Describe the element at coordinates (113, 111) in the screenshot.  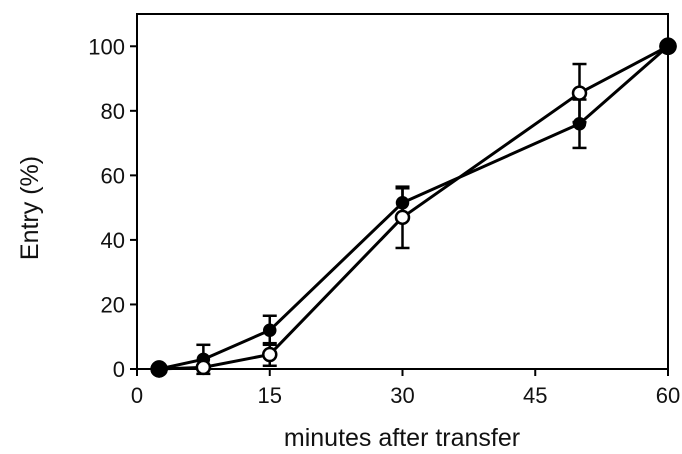
I see `y-tick-label: 80` at that location.